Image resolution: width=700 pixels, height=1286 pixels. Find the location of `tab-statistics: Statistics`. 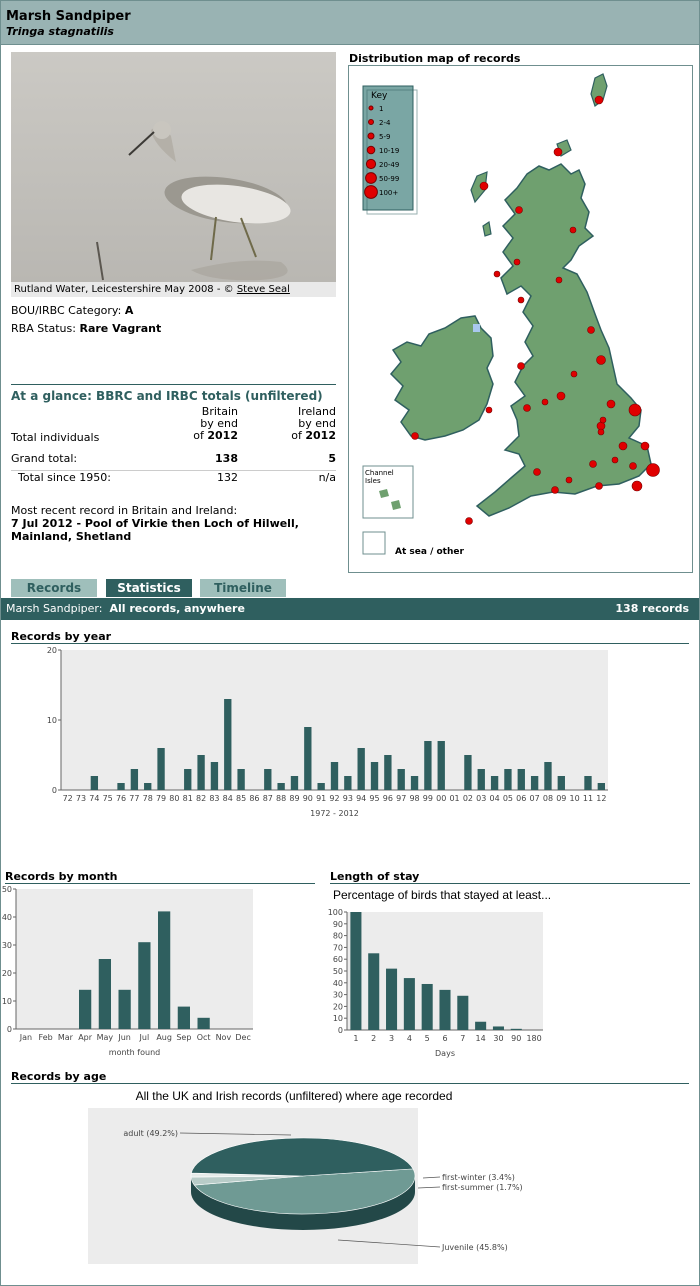

tab-statistics: Statistics is located at coordinates (149, 588).